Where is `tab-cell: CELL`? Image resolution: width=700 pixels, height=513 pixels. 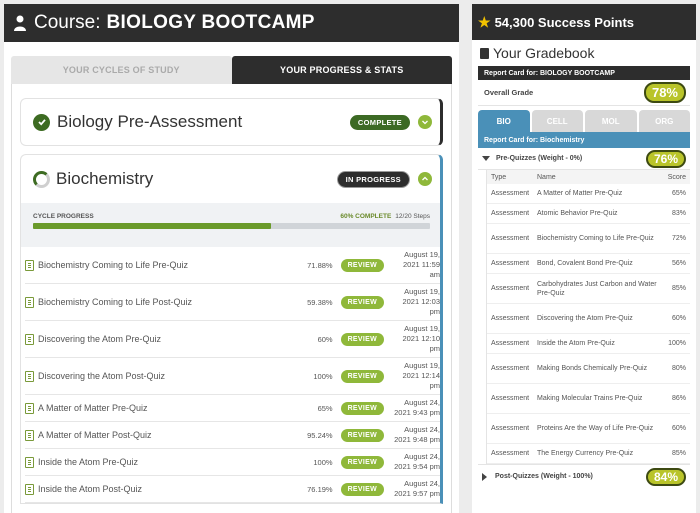
tab-cell: CELL is located at coordinates (557, 121).